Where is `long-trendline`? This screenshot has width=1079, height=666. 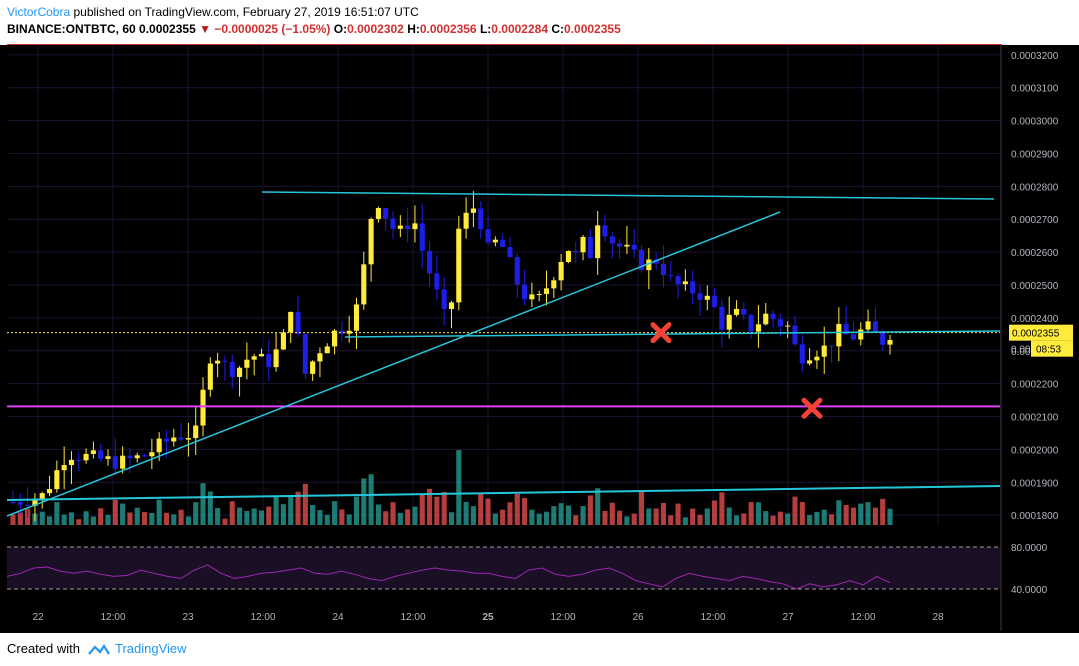
long-trendline is located at coordinates (503, 493).